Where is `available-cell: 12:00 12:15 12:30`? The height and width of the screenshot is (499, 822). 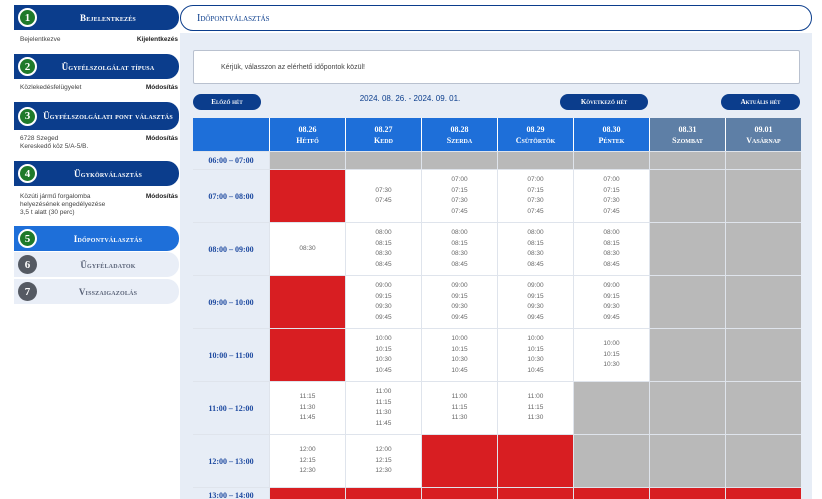 available-cell: 12:00 12:15 12:30 is located at coordinates (307, 461).